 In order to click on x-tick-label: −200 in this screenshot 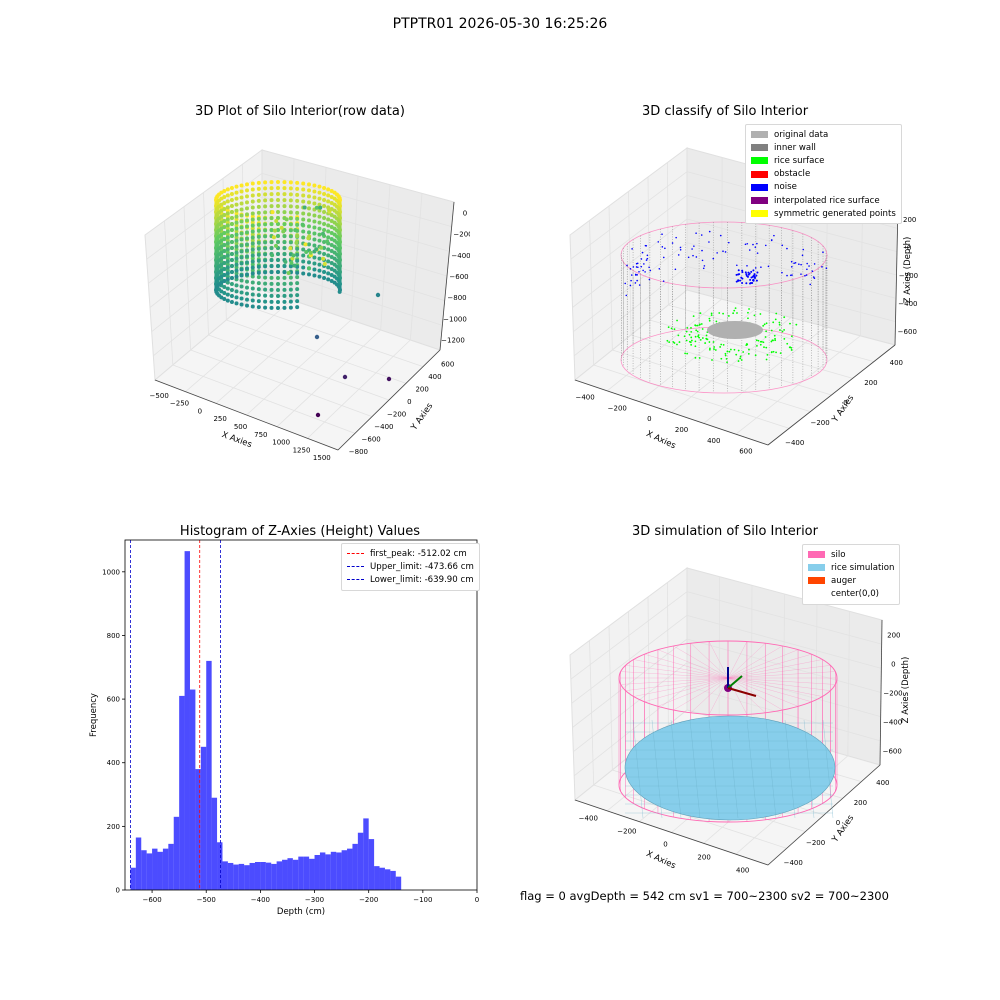, I will do `click(617, 408)`.